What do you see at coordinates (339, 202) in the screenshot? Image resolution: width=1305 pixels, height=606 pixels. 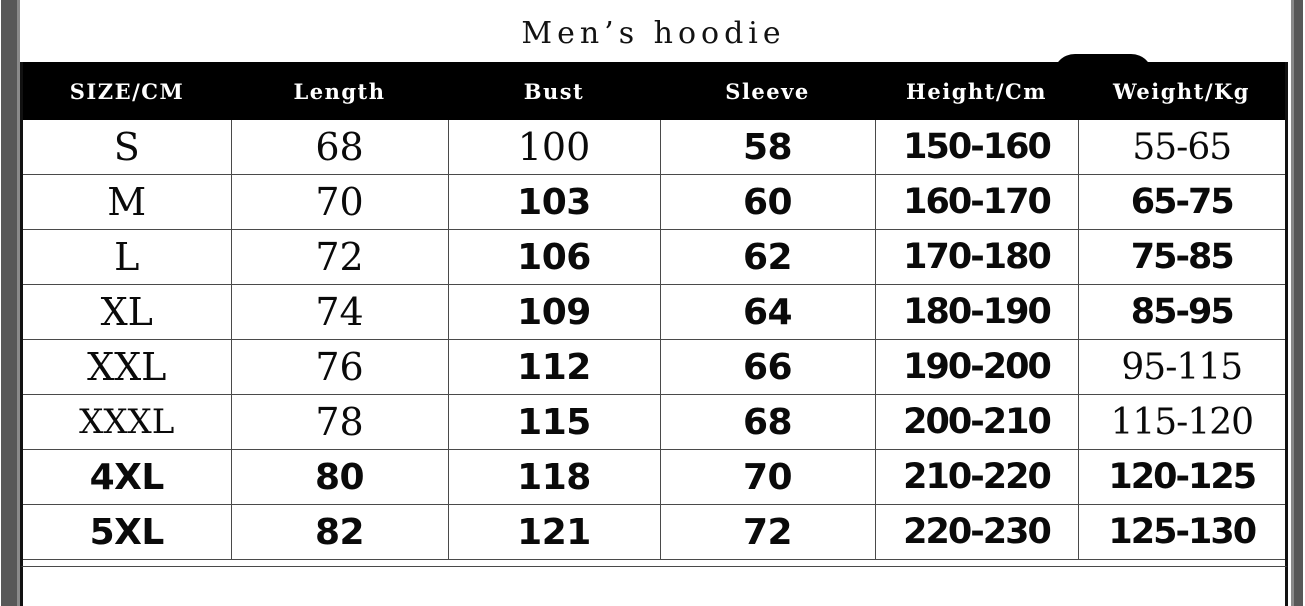 I see `cell-length: 70` at bounding box center [339, 202].